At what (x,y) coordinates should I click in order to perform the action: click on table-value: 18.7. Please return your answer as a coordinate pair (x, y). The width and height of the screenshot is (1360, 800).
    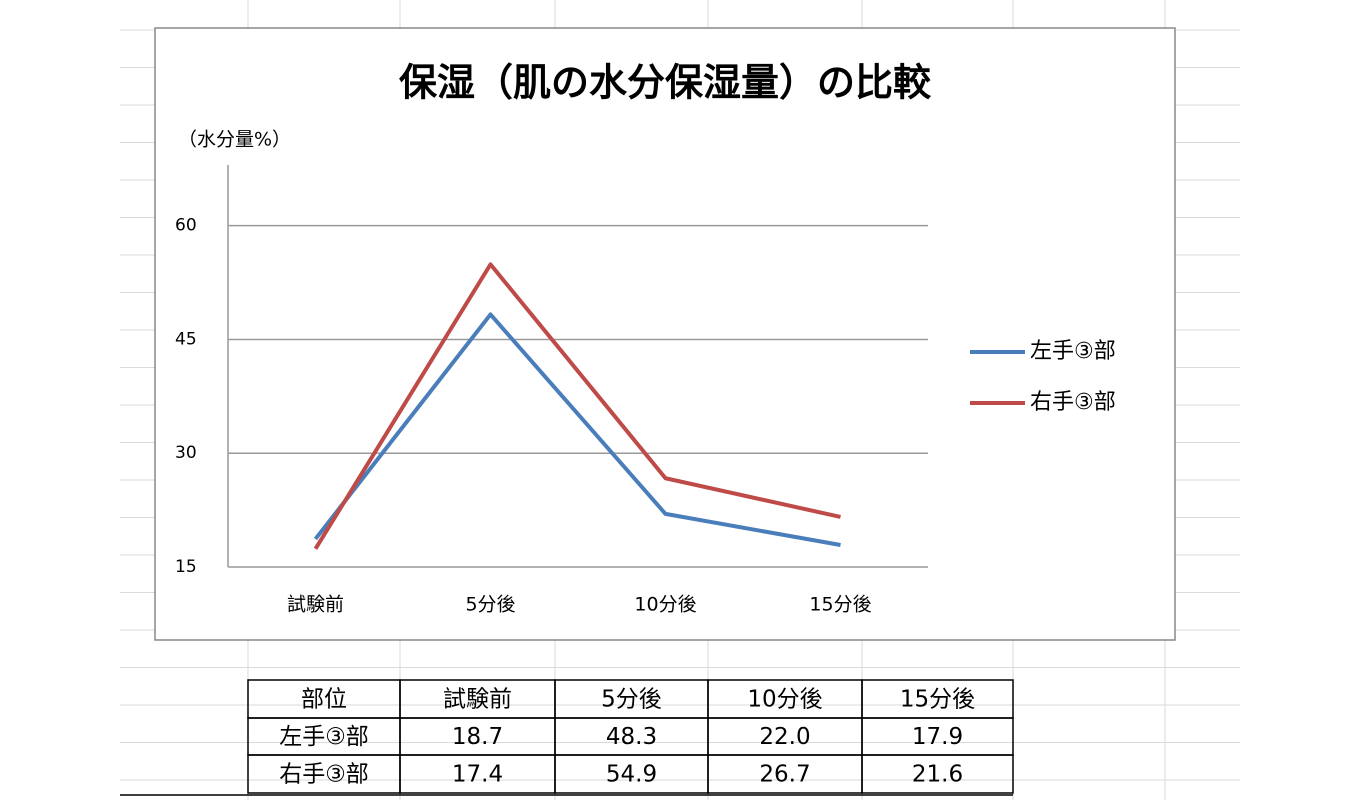
    Looking at the image, I should click on (477, 737).